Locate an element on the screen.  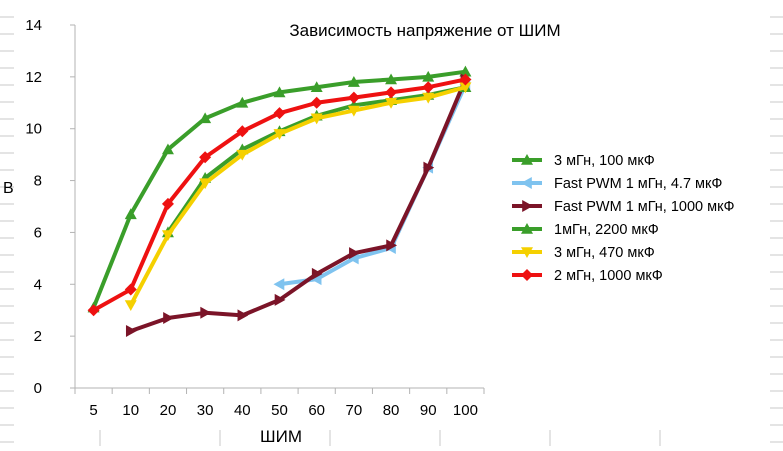
x-tick-label: 30 is located at coordinates (205, 410).